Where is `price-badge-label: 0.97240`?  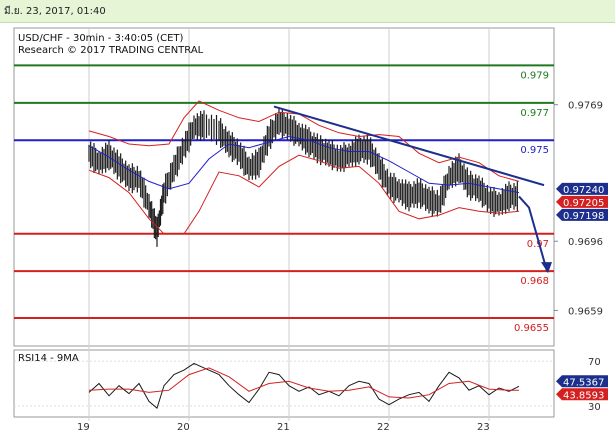
price-badge-label: 0.97240 is located at coordinates (583, 190).